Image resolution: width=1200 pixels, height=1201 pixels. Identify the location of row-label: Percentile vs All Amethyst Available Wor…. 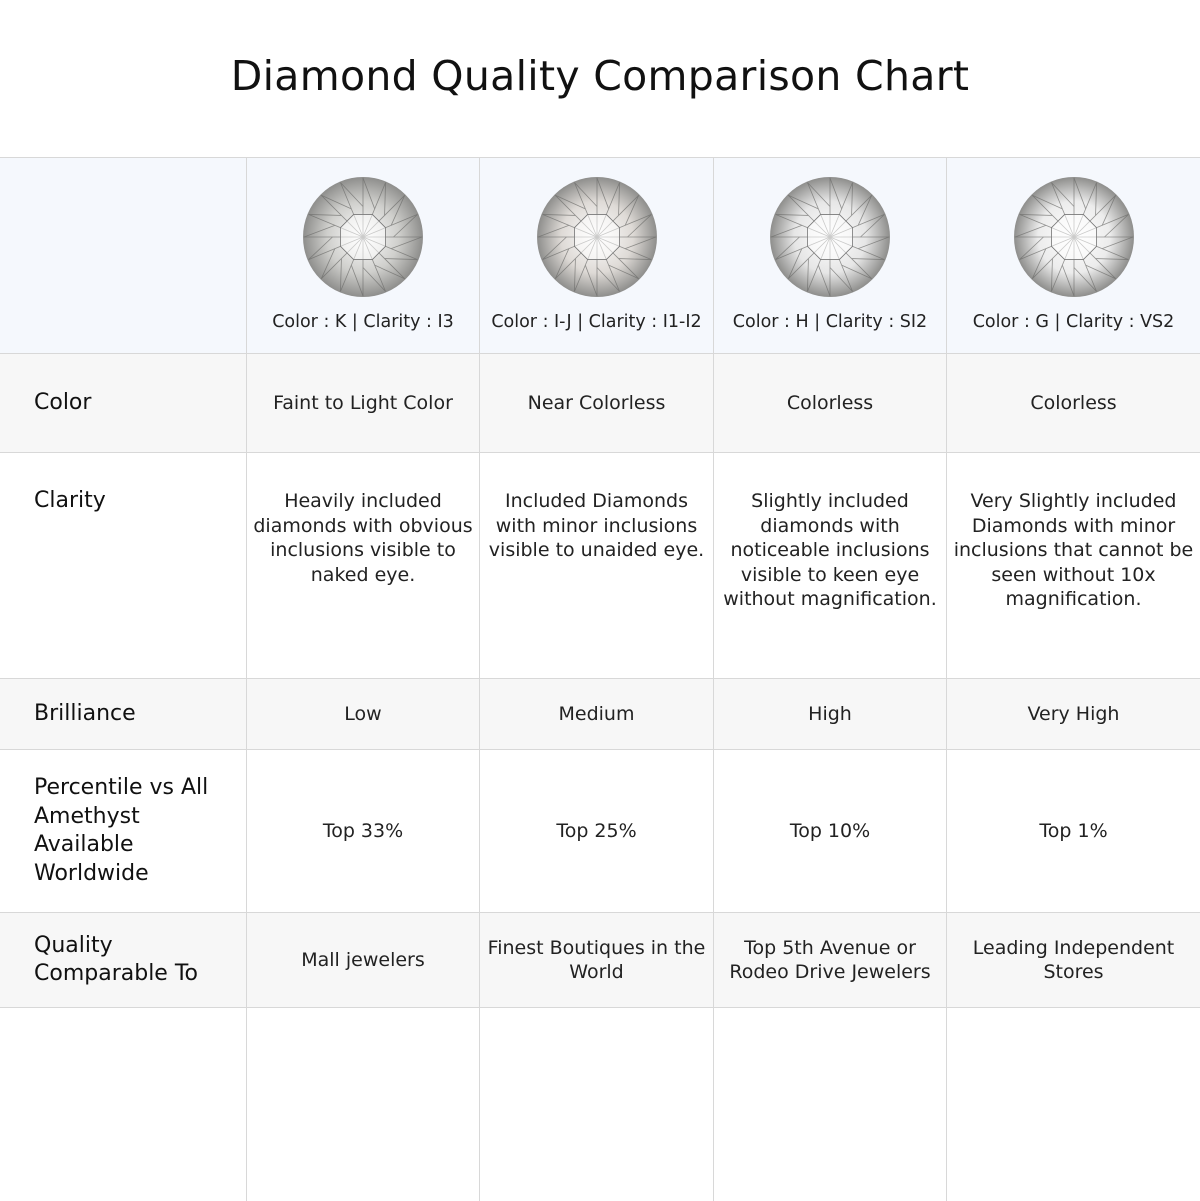
(123, 831).